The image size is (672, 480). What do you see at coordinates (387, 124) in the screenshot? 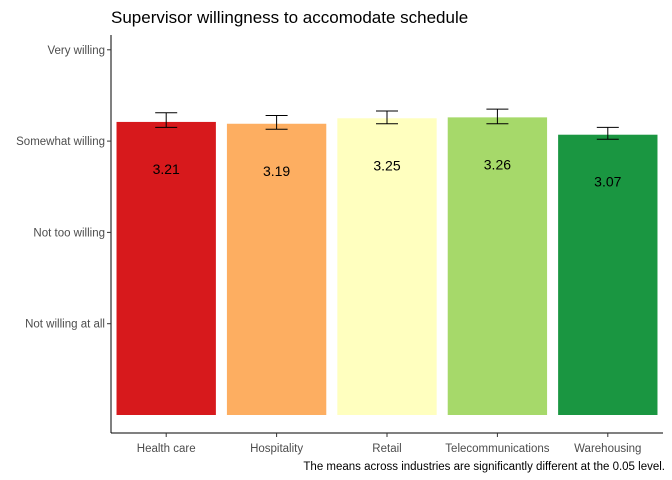
I see `error-bars` at bounding box center [387, 124].